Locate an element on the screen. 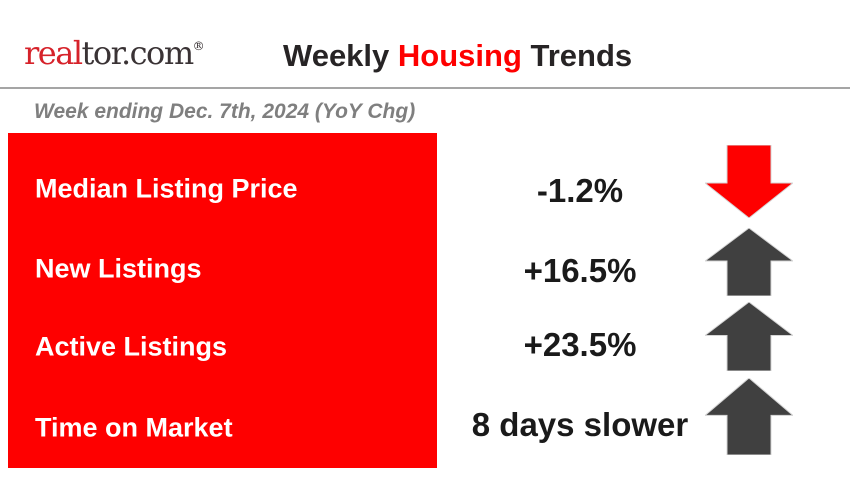 This screenshot has width=850, height=478. header-divider is located at coordinates (425, 88).